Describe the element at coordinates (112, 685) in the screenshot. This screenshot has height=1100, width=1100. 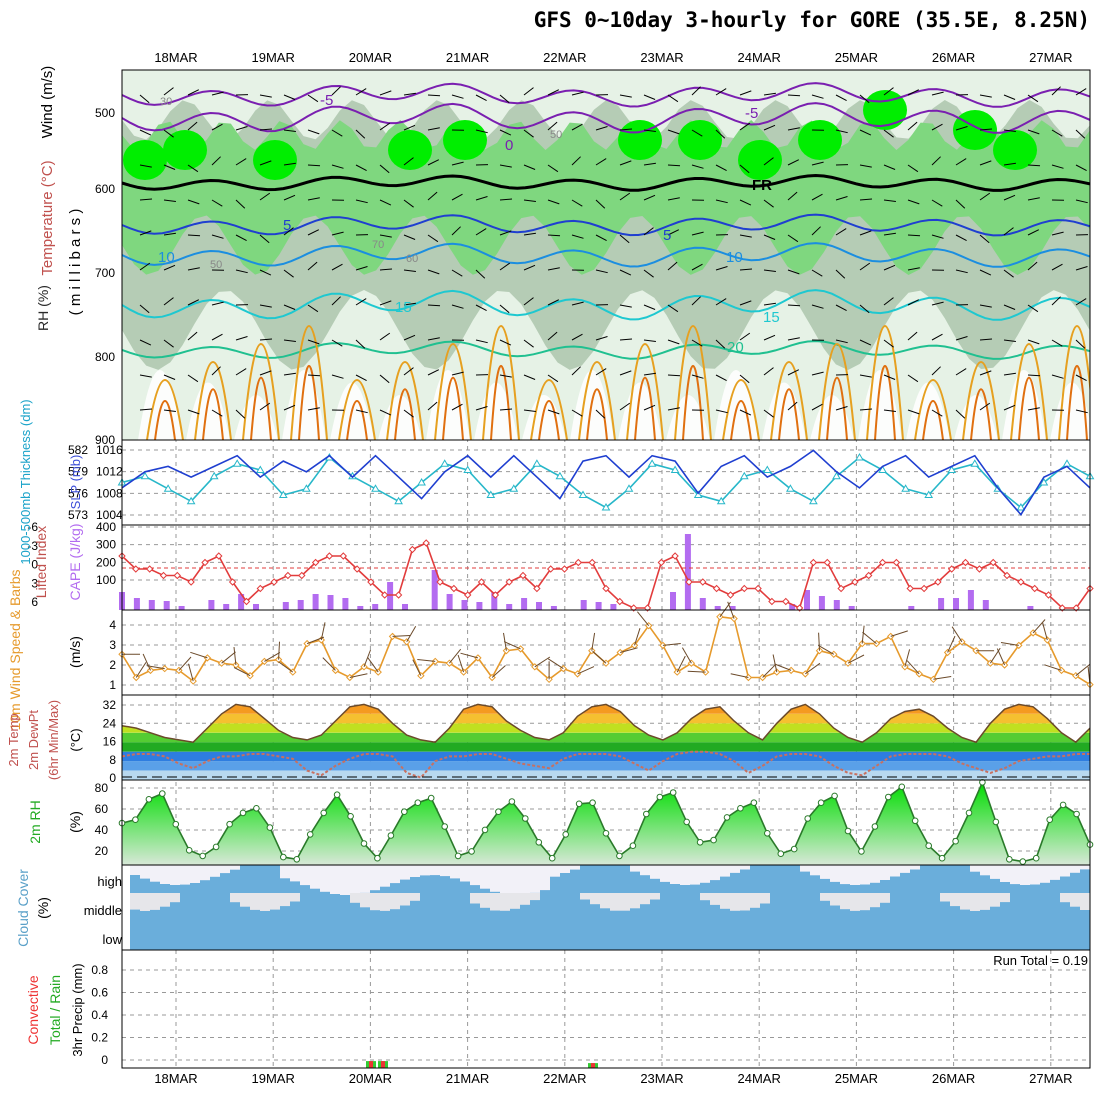
I see `wind-tick: 1` at that location.